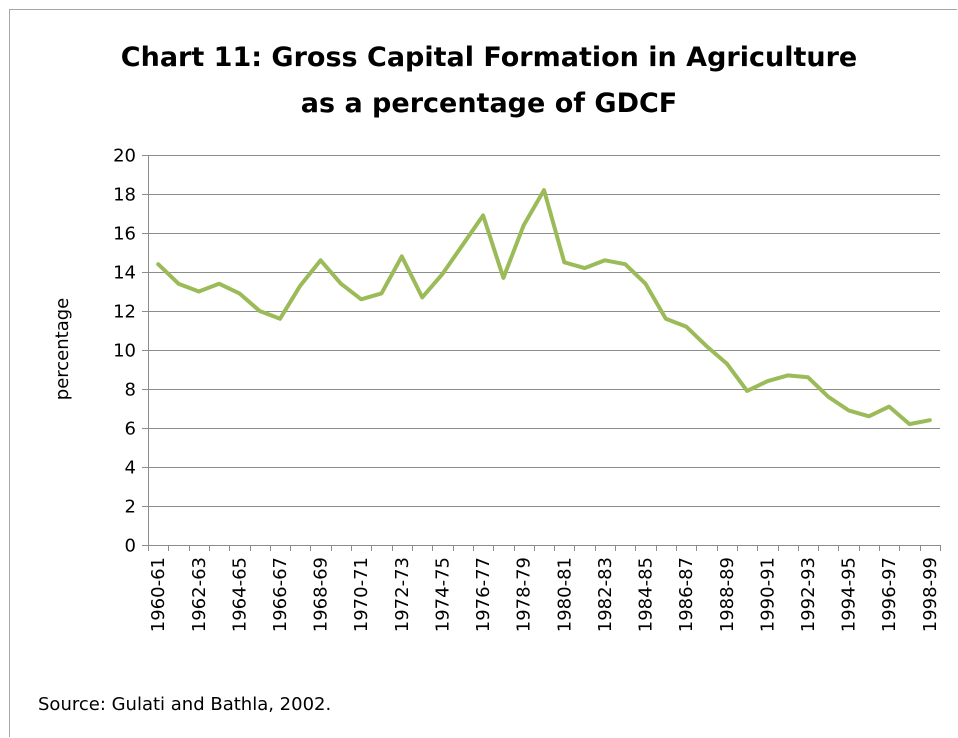  Describe the element at coordinates (686, 594) in the screenshot. I see `x-tick-label: 1986-87` at that location.